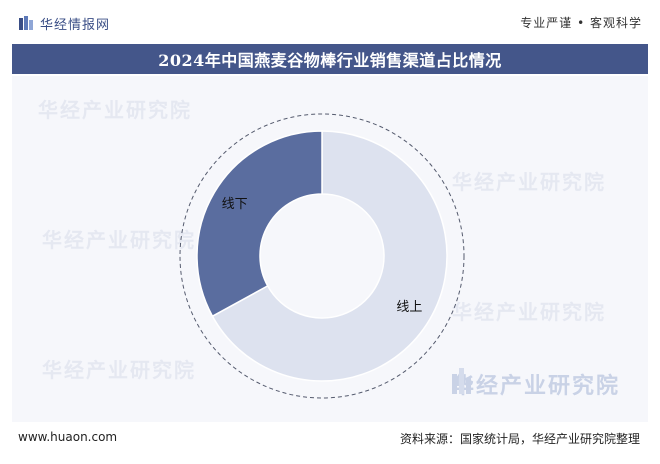 The width and height of the screenshot is (660, 464). Describe the element at coordinates (330, 444) in the screenshot. I see `footer: www.huaon.com 资料来源：国家统计局，华经产业研究院整理` at that location.